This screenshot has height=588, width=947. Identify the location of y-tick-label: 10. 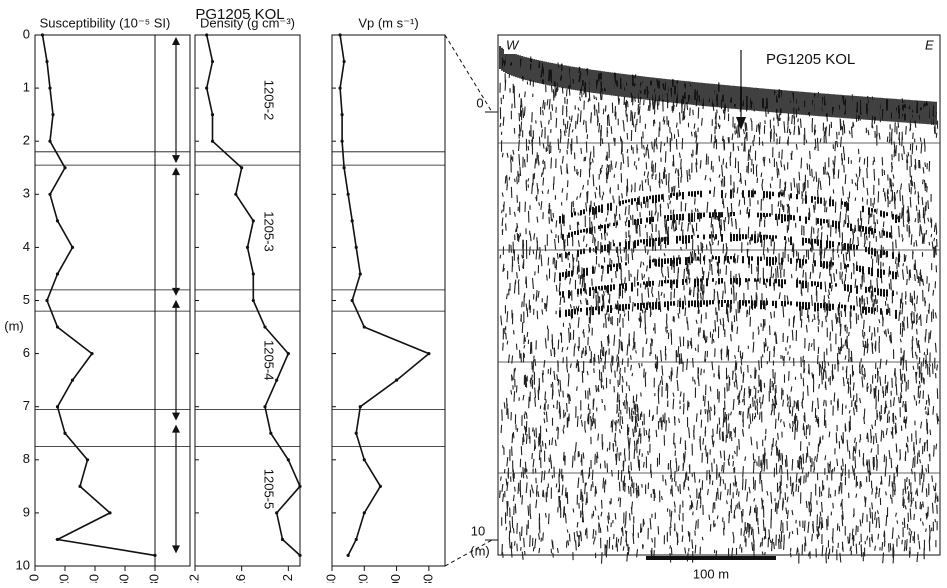
(23, 564).